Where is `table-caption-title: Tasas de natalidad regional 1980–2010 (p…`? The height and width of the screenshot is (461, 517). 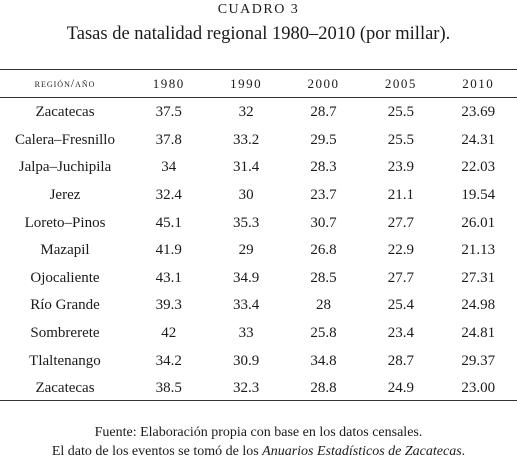 table-caption-title: Tasas de natalidad regional 1980–2010 (p… is located at coordinates (258, 34).